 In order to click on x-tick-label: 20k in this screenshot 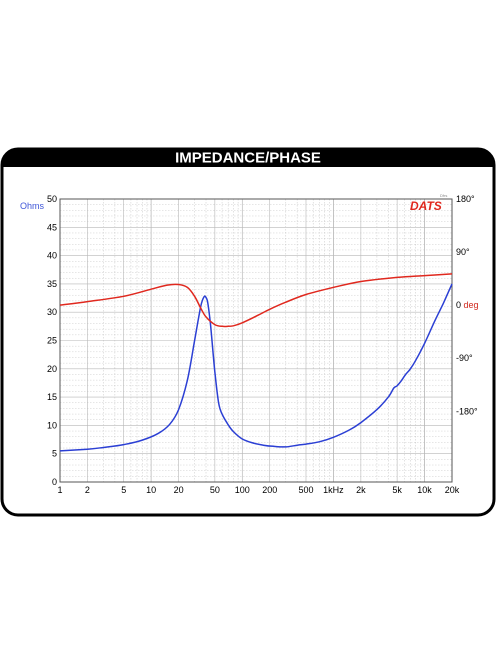, I will do `click(452, 490)`.